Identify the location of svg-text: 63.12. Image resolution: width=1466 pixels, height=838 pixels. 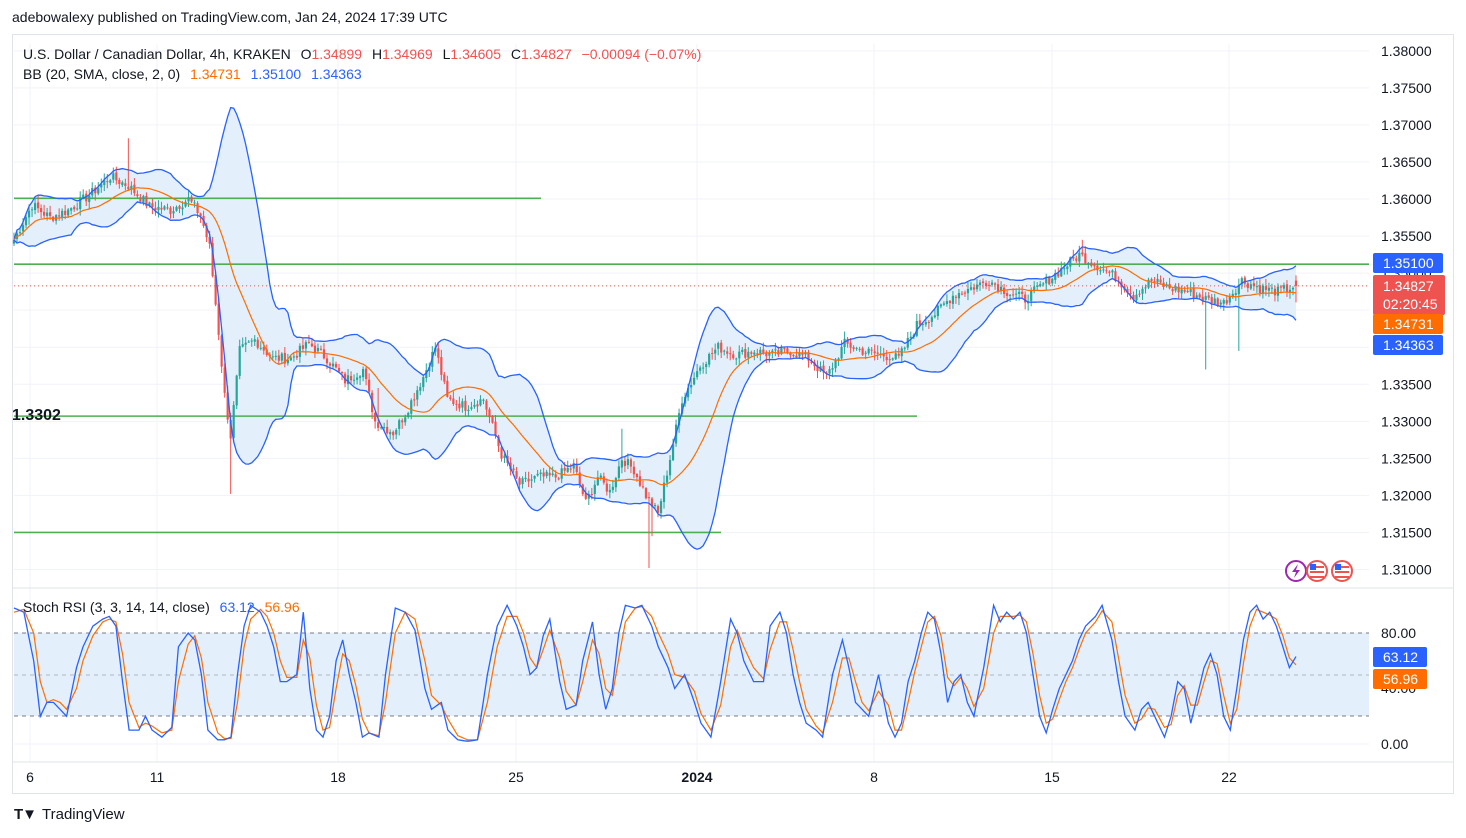
(1400, 657).